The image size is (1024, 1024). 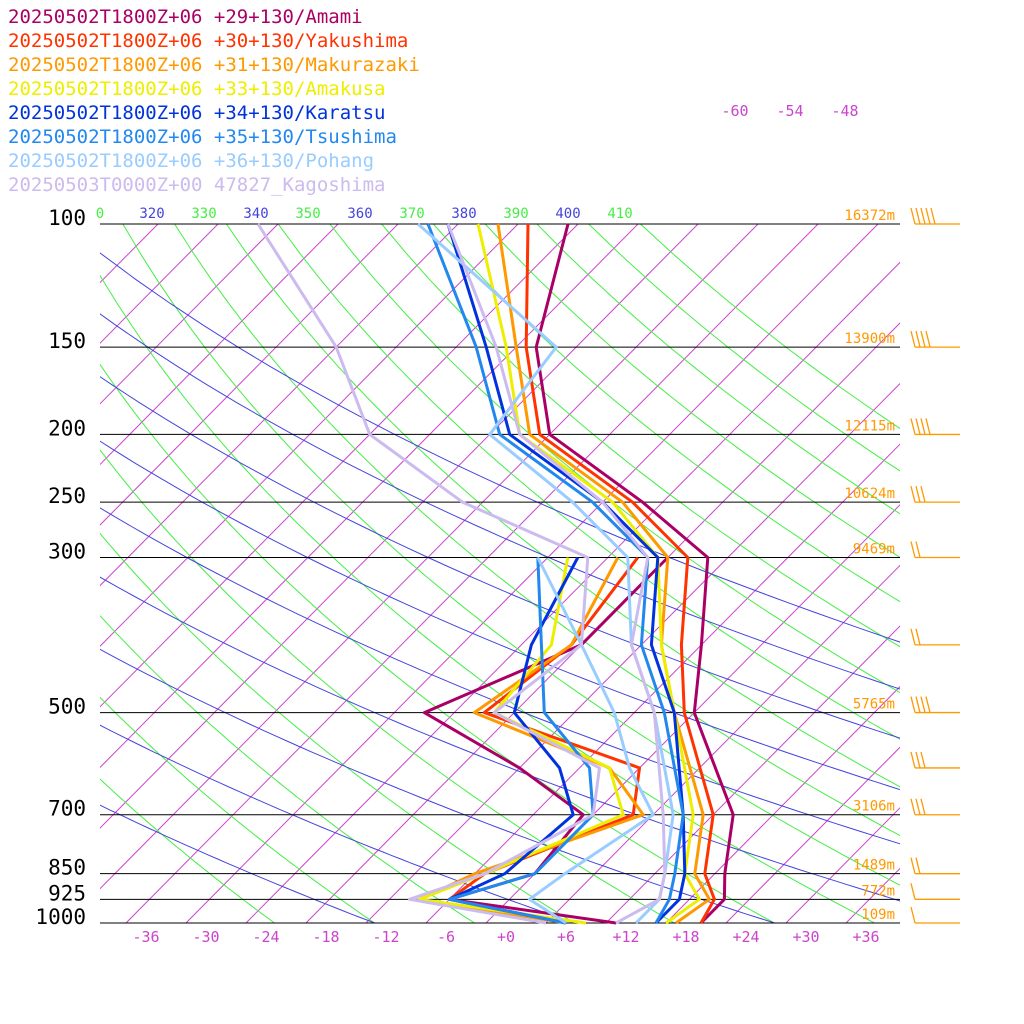 I want to click on pressure-label: 1000, so click(x=60, y=917).